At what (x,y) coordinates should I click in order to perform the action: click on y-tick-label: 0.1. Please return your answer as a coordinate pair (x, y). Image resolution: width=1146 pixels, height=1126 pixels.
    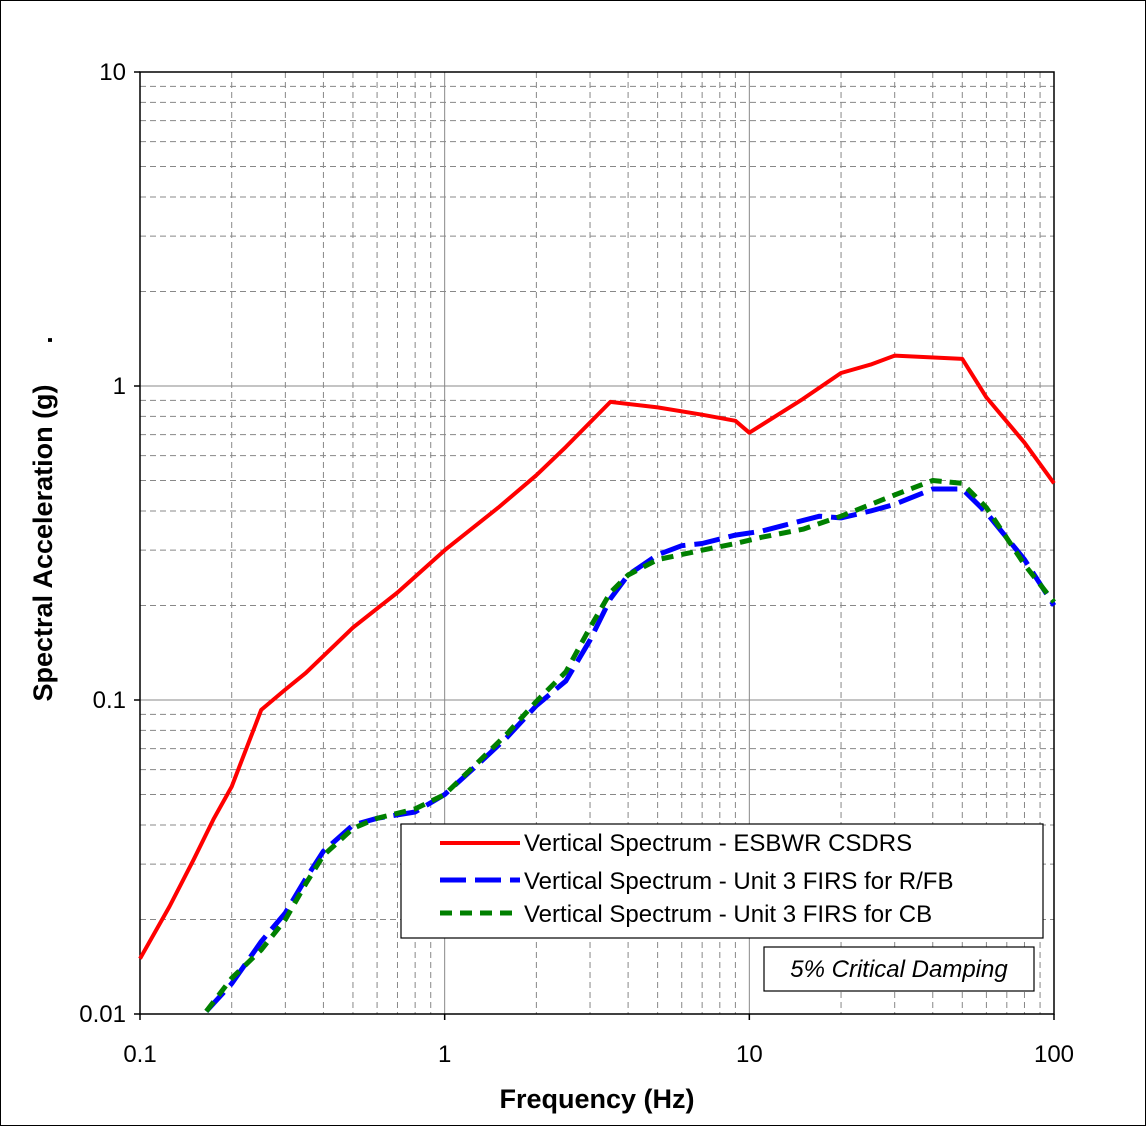
    Looking at the image, I should click on (109, 700).